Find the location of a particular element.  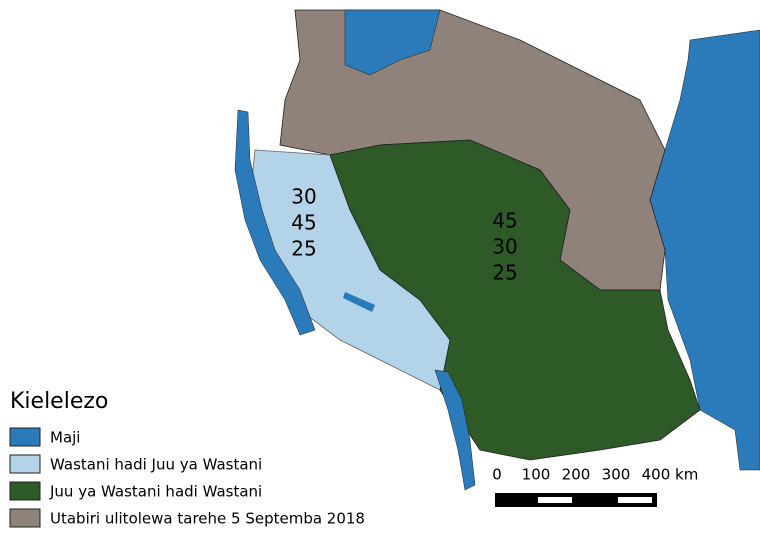

scale-bar is located at coordinates (576, 500).